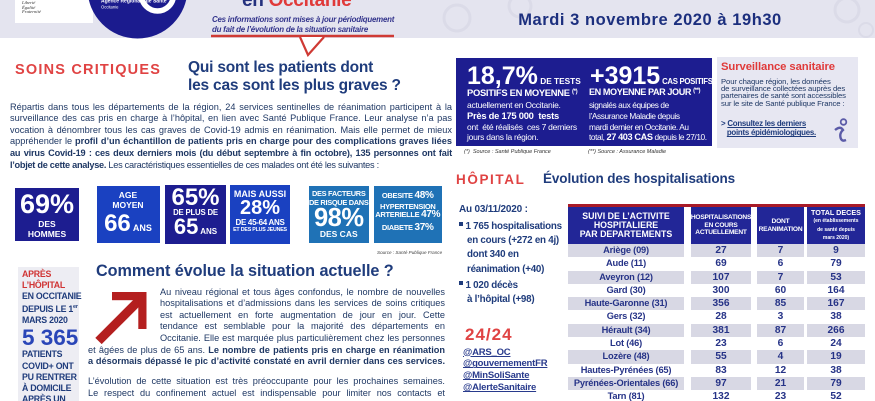 The height and width of the screenshot is (401, 875). I want to click on svg-text: Occitanie, so click(110, 7).